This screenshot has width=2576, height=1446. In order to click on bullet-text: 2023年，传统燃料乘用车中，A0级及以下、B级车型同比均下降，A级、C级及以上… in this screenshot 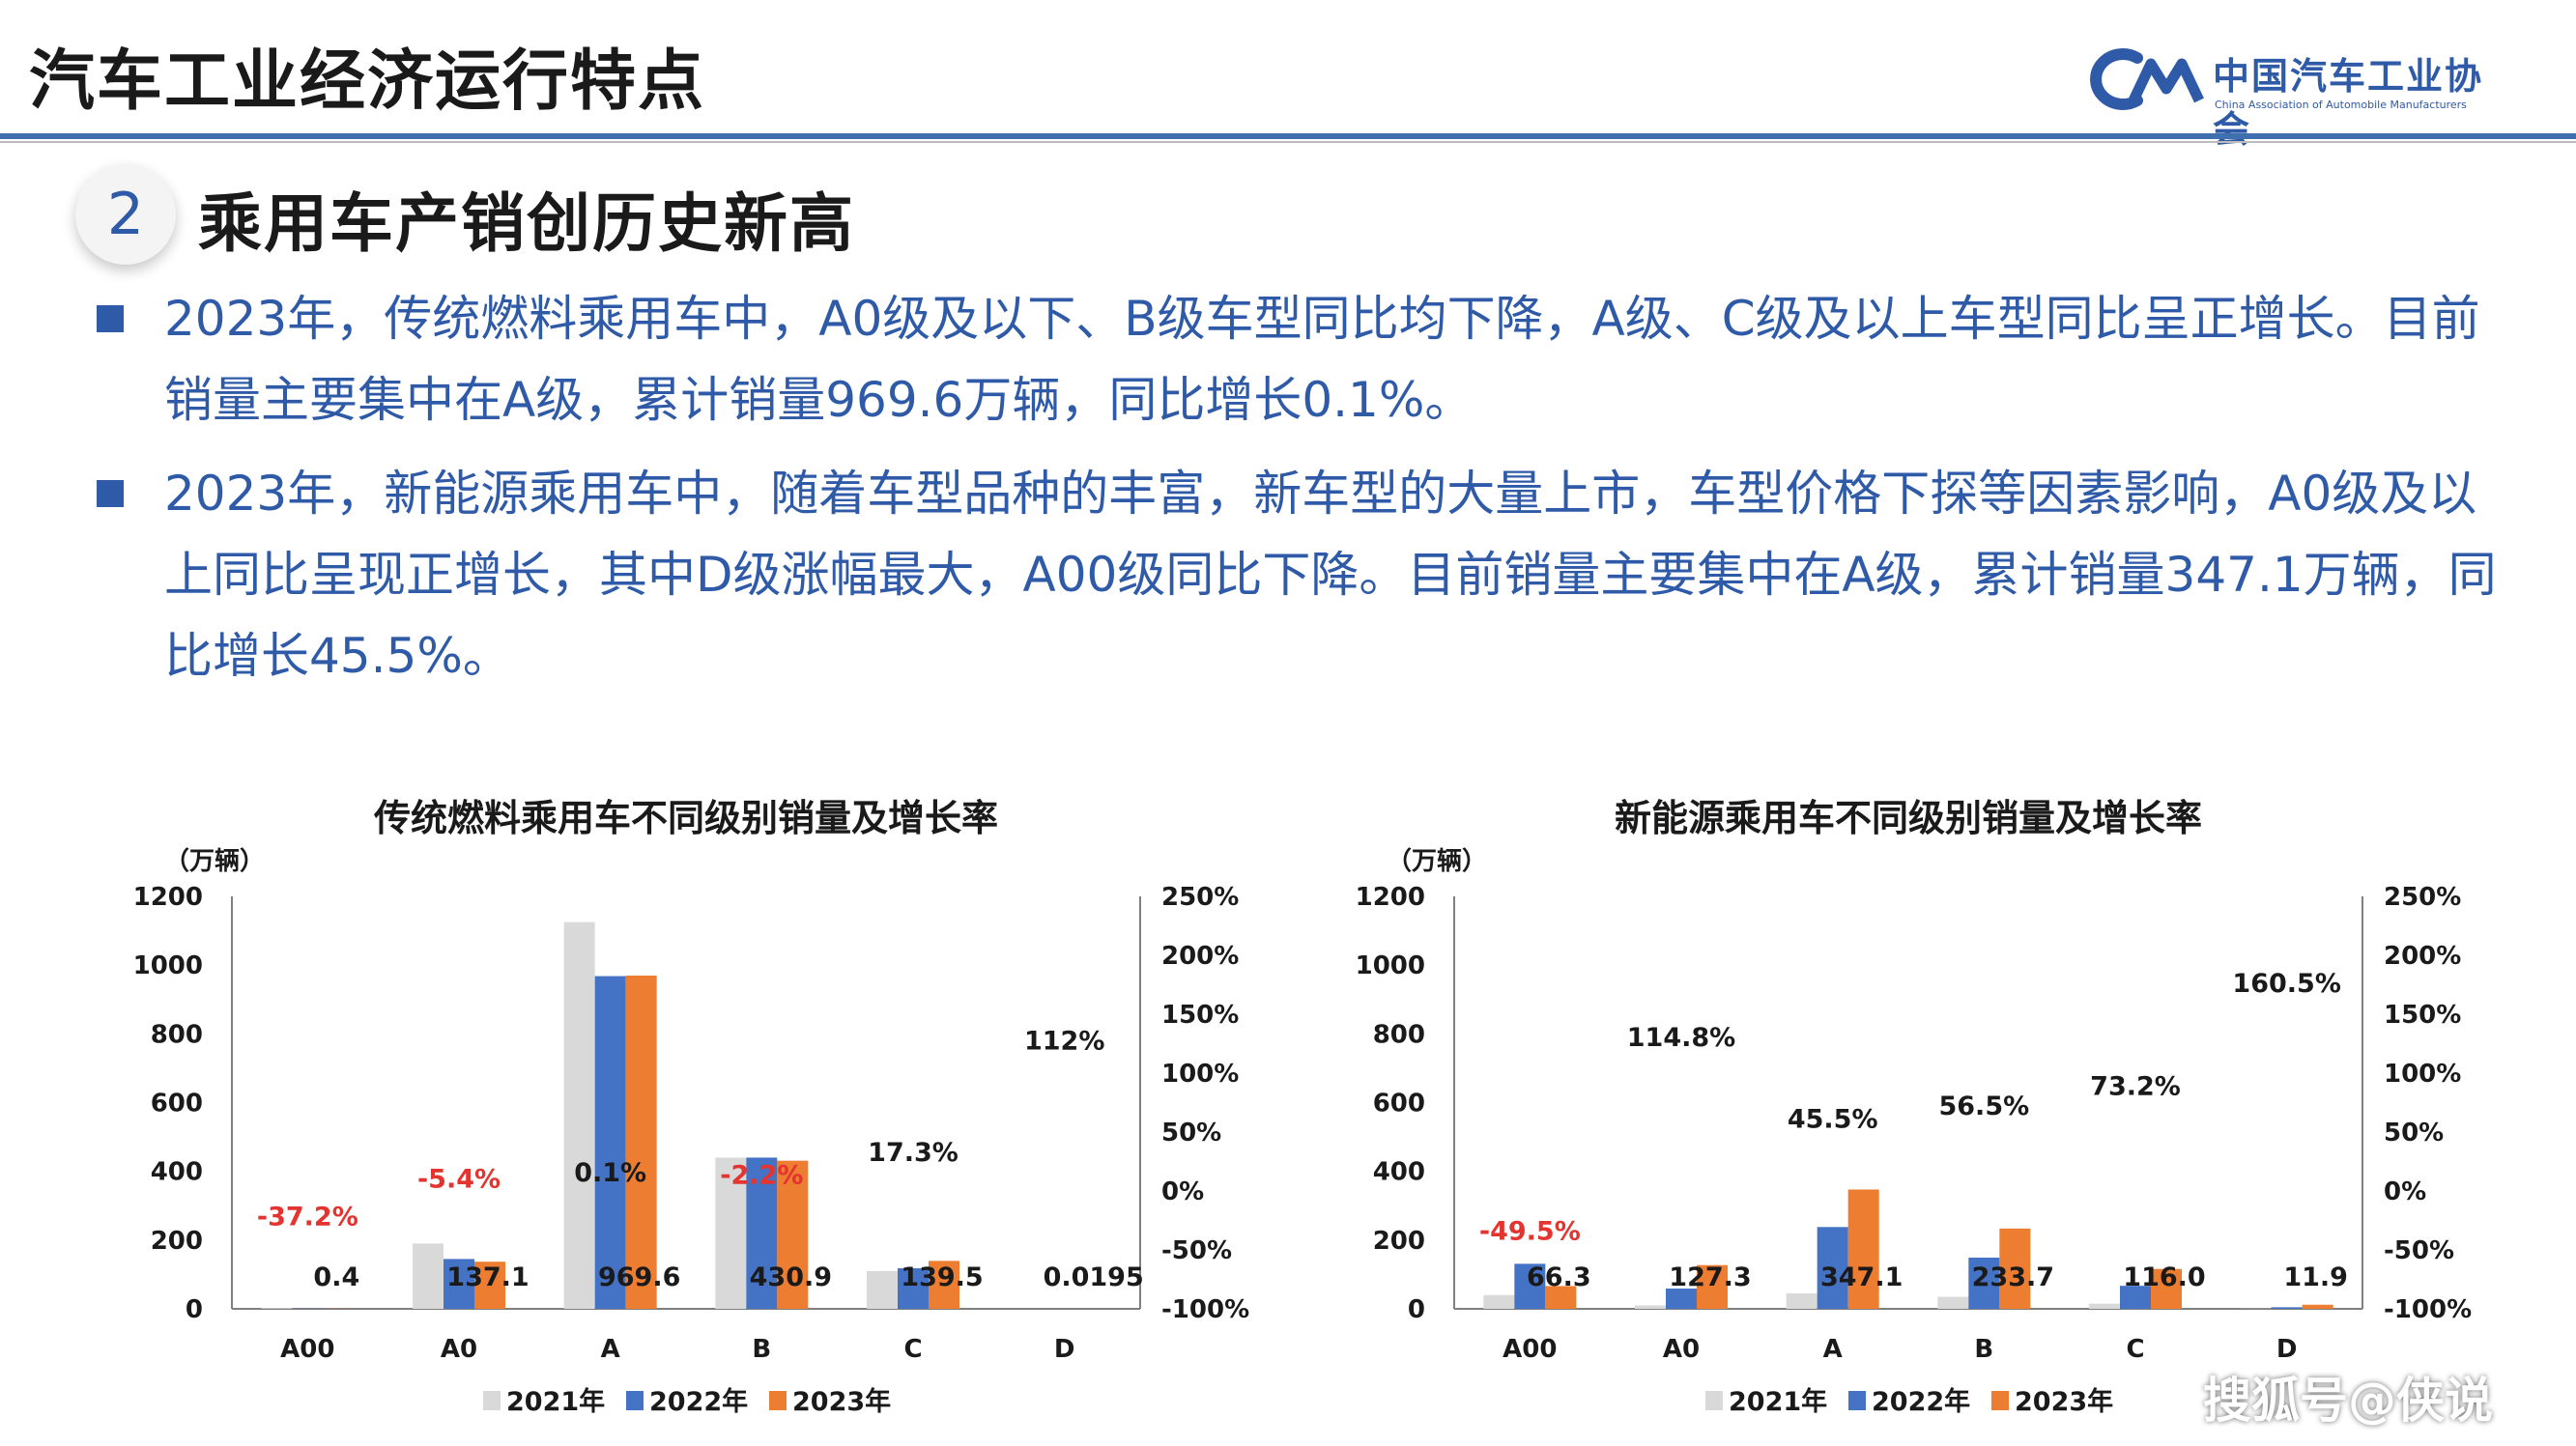, I will do `click(1322, 360)`.